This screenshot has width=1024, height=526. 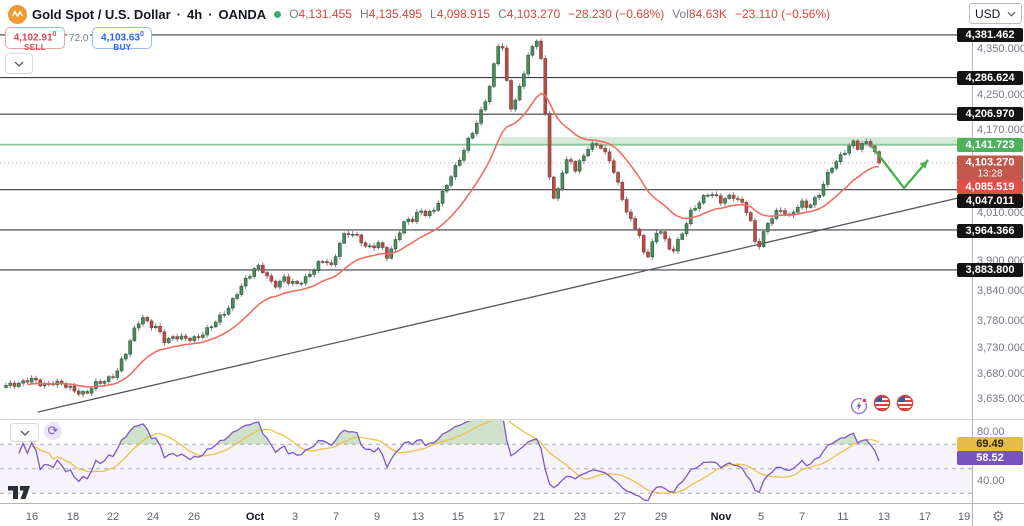 I want to click on price-badge-level: 3,883.800, so click(x=990, y=270).